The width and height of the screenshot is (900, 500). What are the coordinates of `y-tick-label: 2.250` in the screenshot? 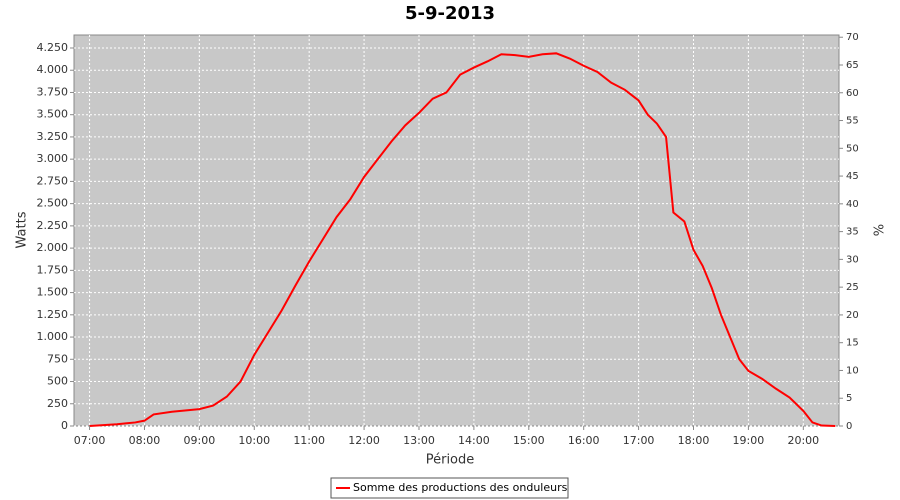 It's located at (53, 225).